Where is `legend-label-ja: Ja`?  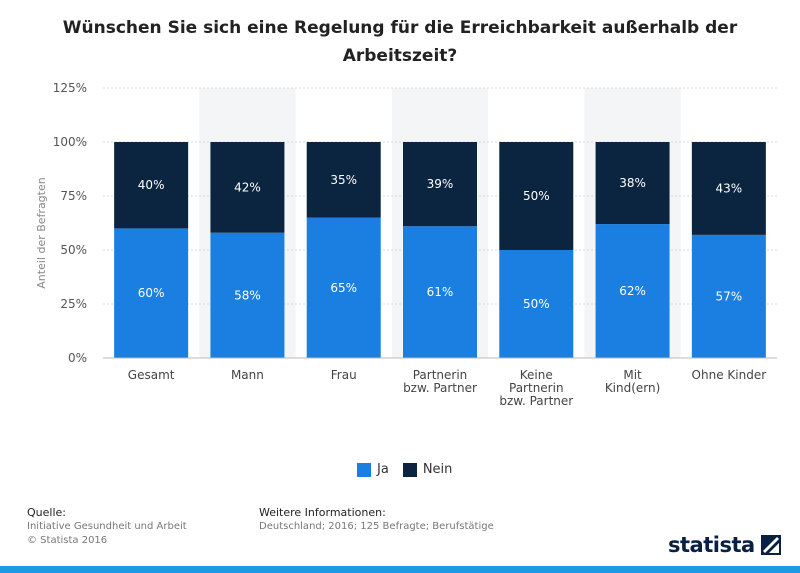
legend-label-ja: Ja is located at coordinates (383, 469).